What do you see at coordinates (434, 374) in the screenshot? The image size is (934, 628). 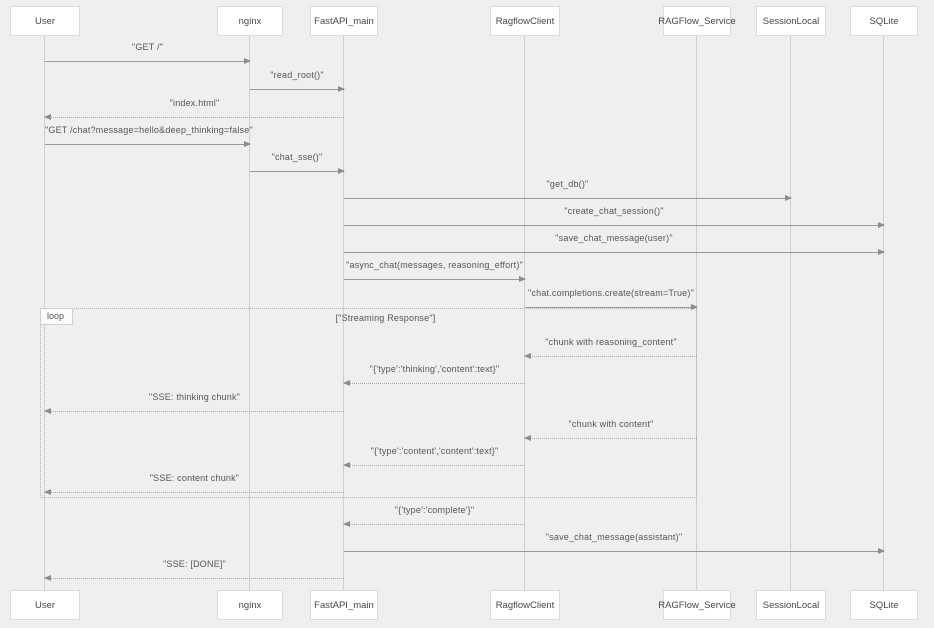 I see `message-type-thinking: "{'type':'thinking','content':text}"` at bounding box center [434, 374].